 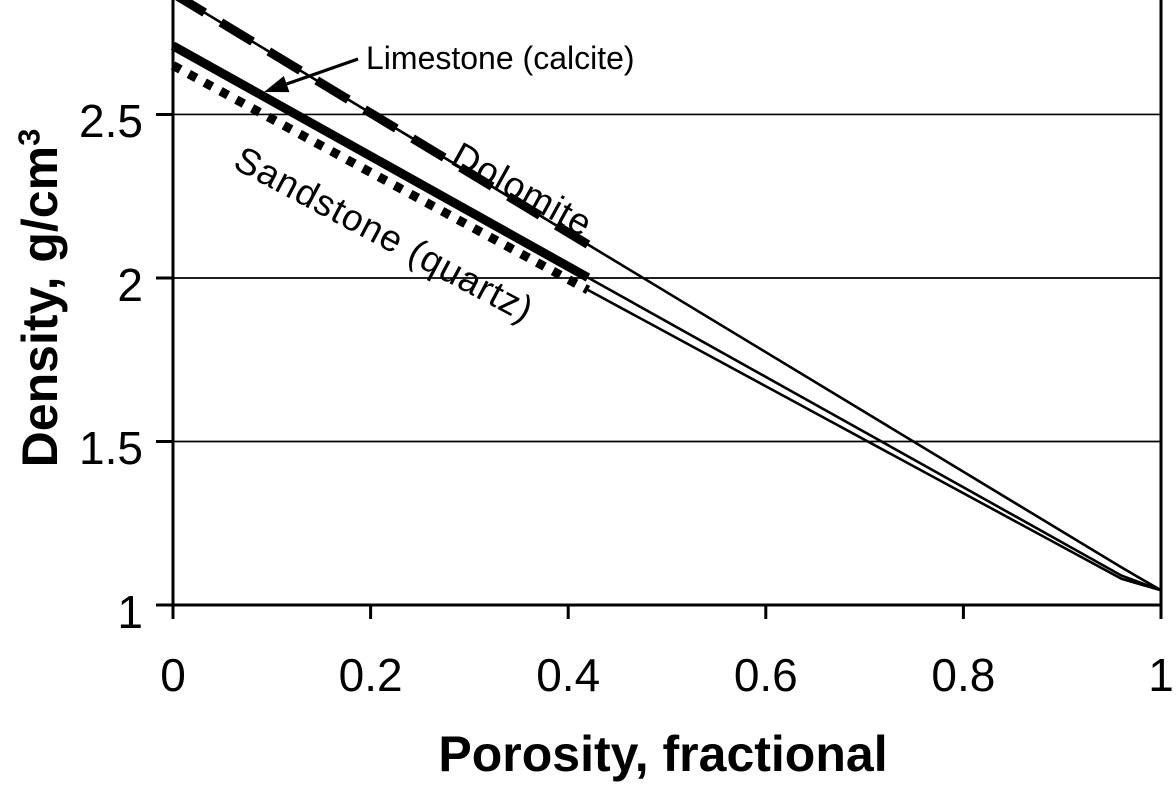 I want to click on y-tick-label-2: 2, so click(x=130, y=284).